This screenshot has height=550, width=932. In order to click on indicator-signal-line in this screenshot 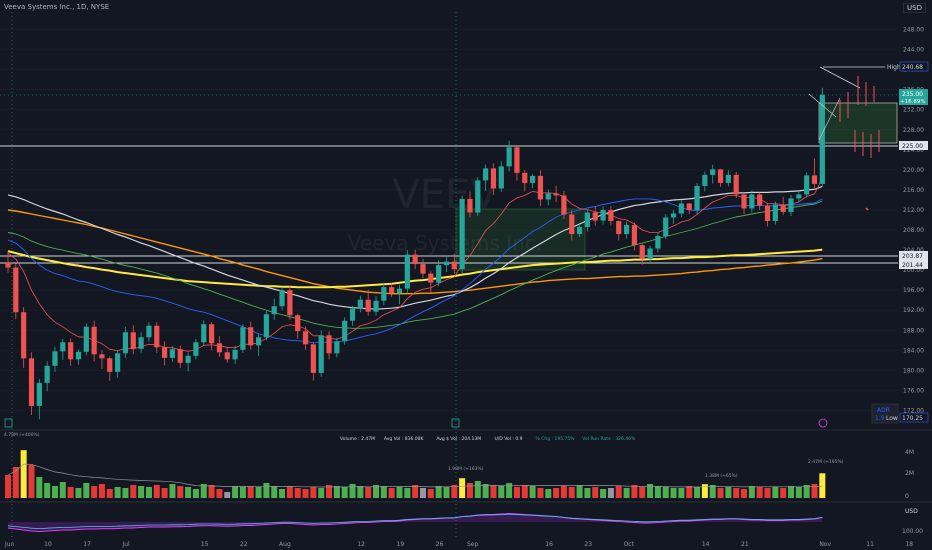, I will do `click(415, 521)`.